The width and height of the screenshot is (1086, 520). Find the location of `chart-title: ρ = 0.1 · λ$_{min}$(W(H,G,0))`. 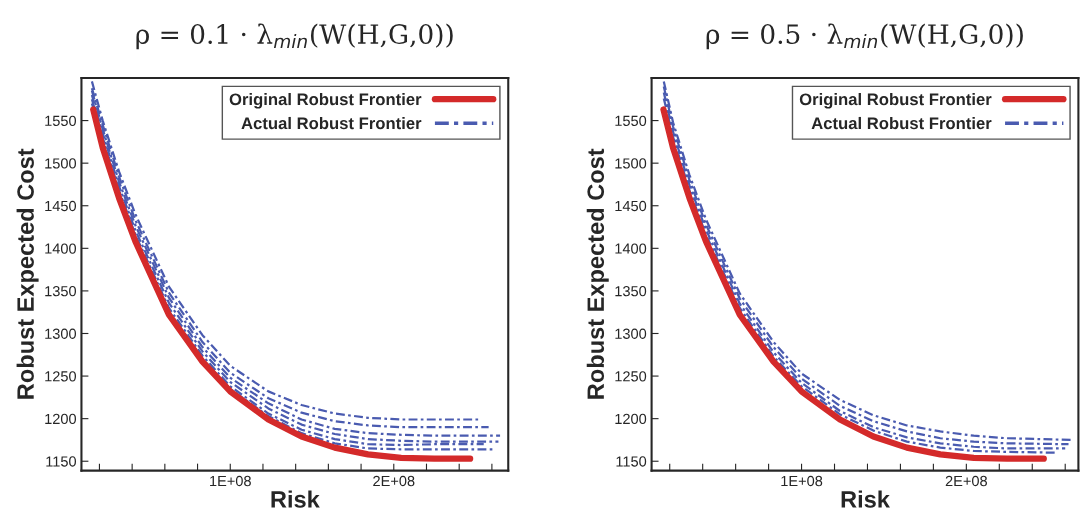

chart-title: ρ = 0.1 · λ$_{min}$(W(H,G,0)) is located at coordinates (294, 36).